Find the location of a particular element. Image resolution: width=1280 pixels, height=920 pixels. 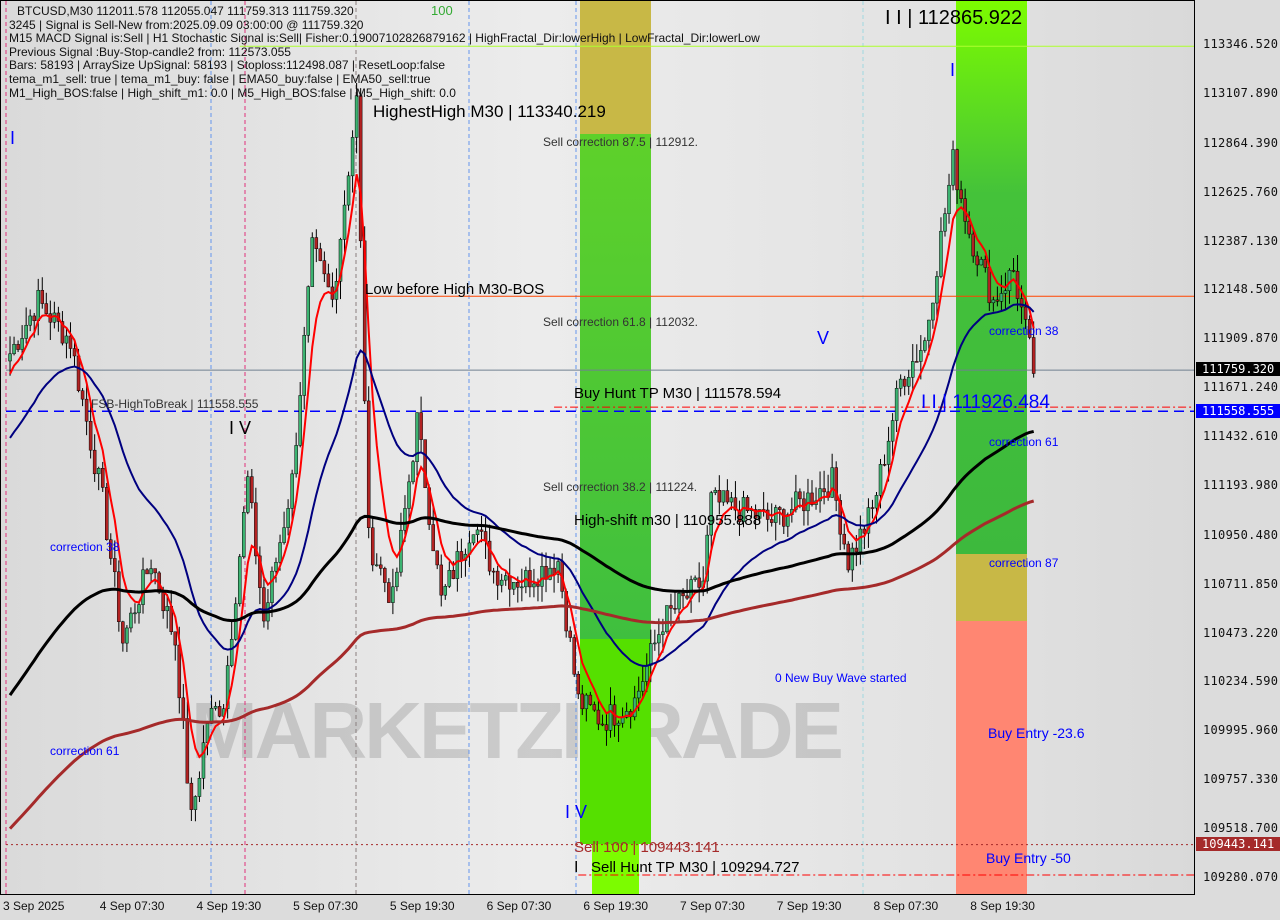

sell100-price-badge: 109443.141 is located at coordinates (1238, 844).